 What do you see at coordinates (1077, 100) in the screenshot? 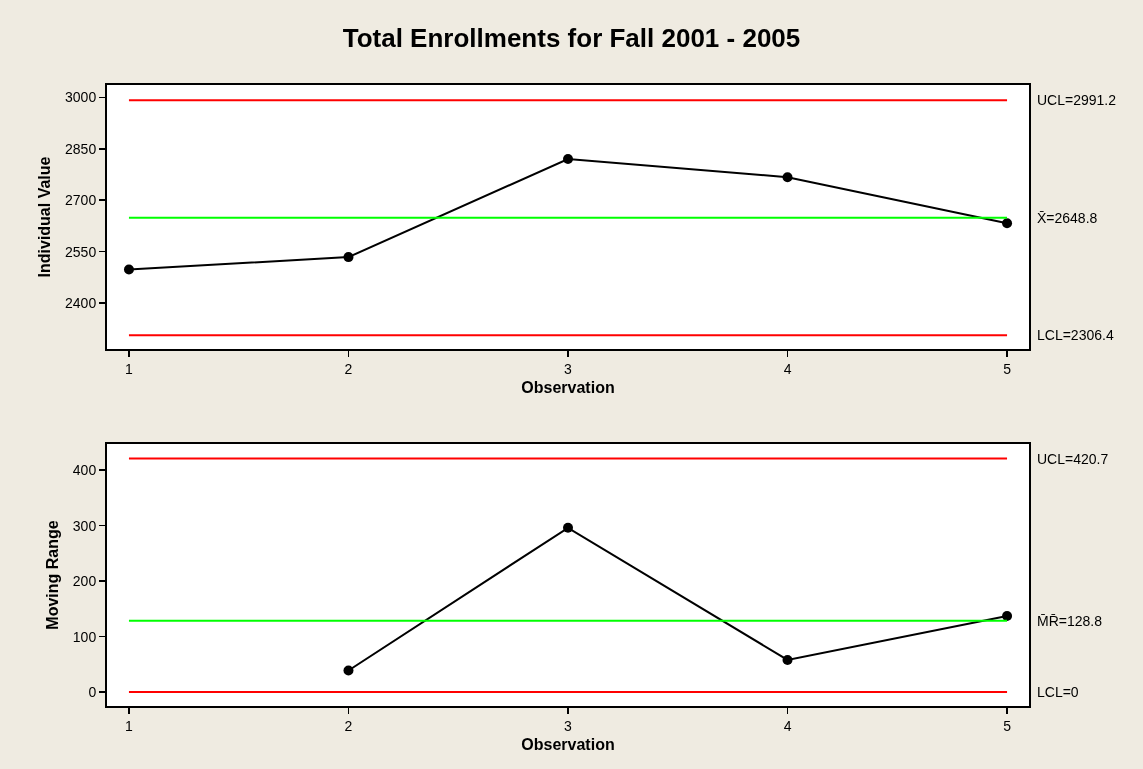
I see `ref-line-label: UCL=2991.2` at bounding box center [1077, 100].